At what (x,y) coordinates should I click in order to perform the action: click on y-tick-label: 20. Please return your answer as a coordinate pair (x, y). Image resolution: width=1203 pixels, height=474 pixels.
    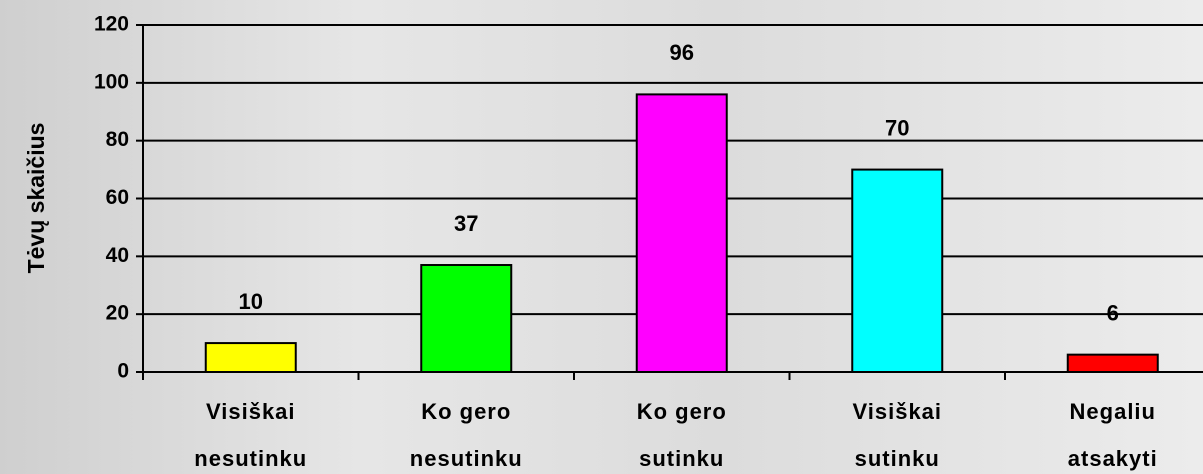
    Looking at the image, I should click on (117, 313).